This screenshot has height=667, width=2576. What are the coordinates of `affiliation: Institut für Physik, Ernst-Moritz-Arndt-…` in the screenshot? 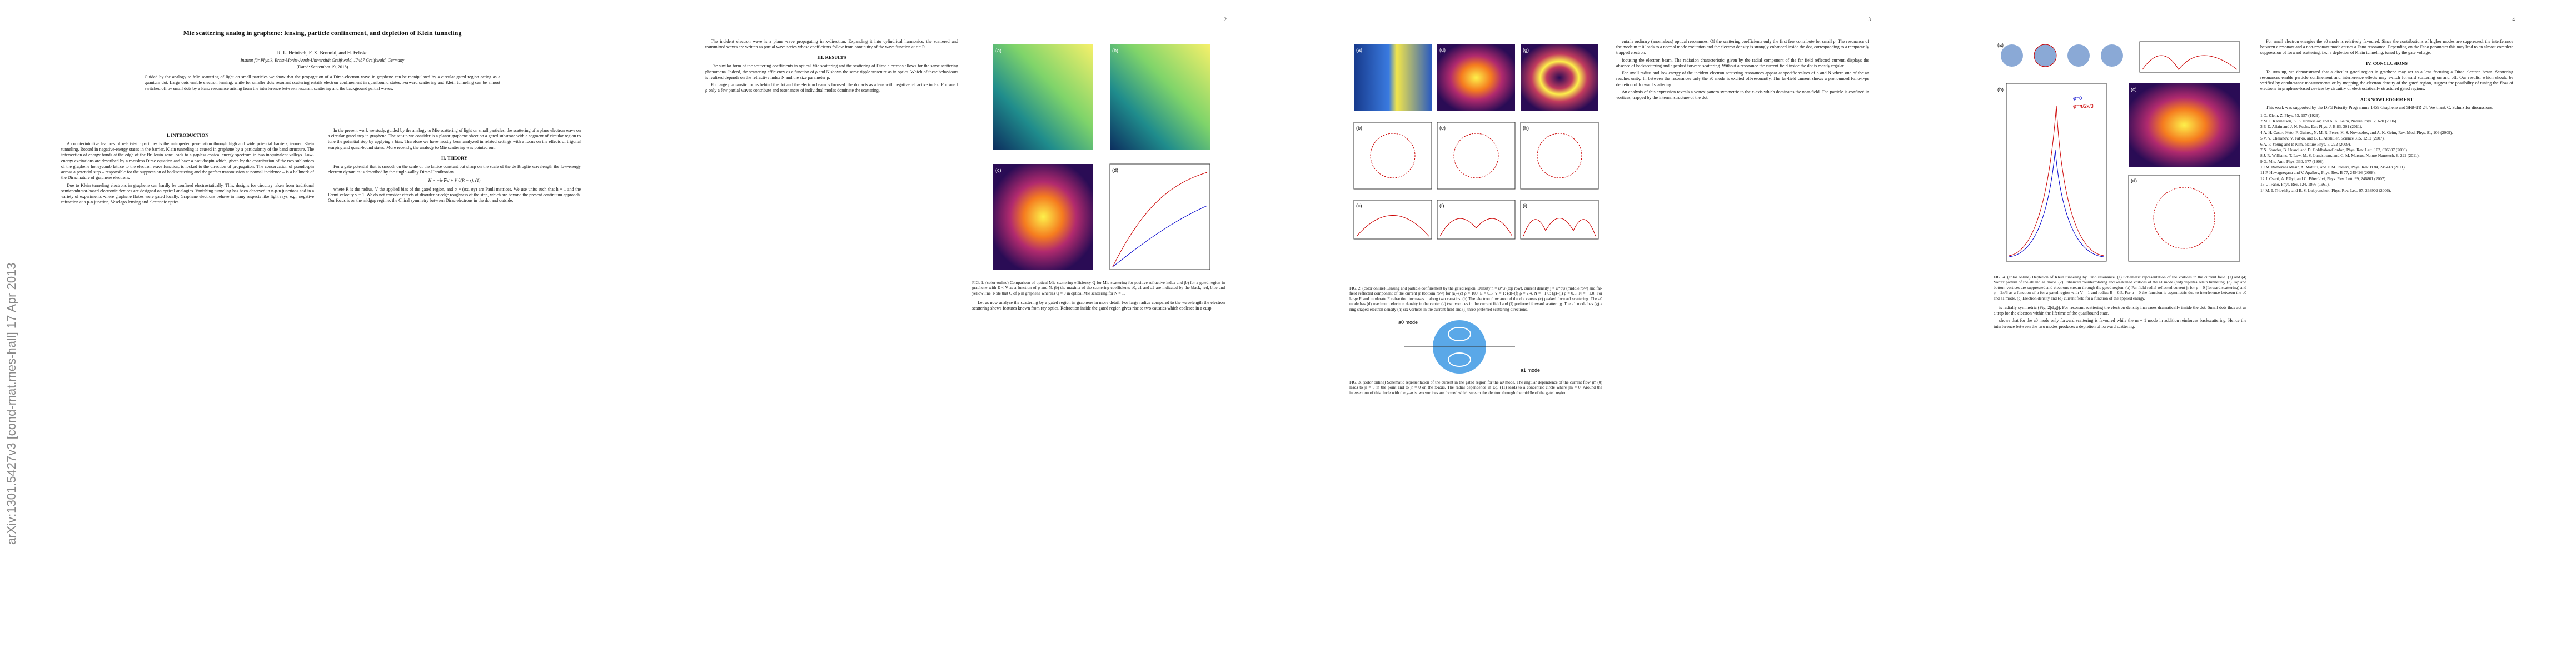 It's located at (322, 60).